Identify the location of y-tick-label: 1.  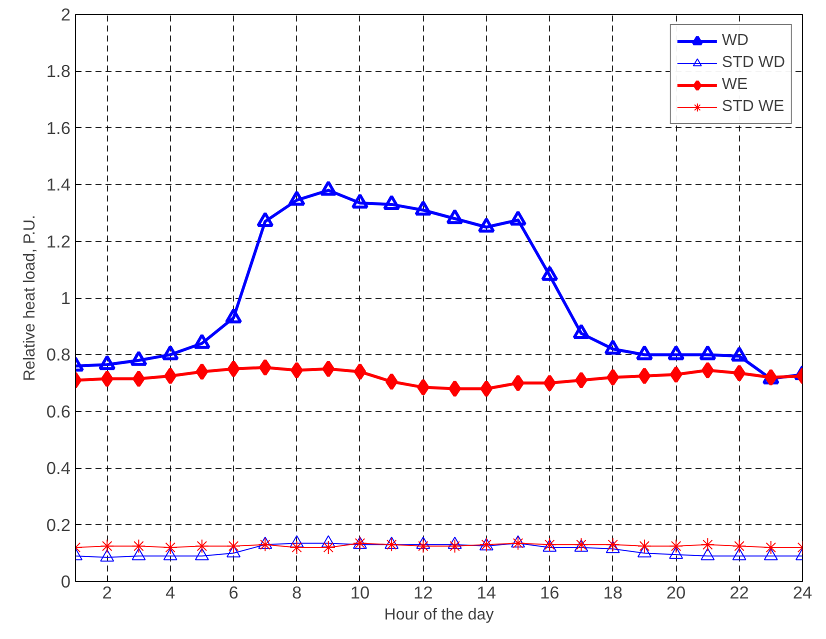
(65, 298).